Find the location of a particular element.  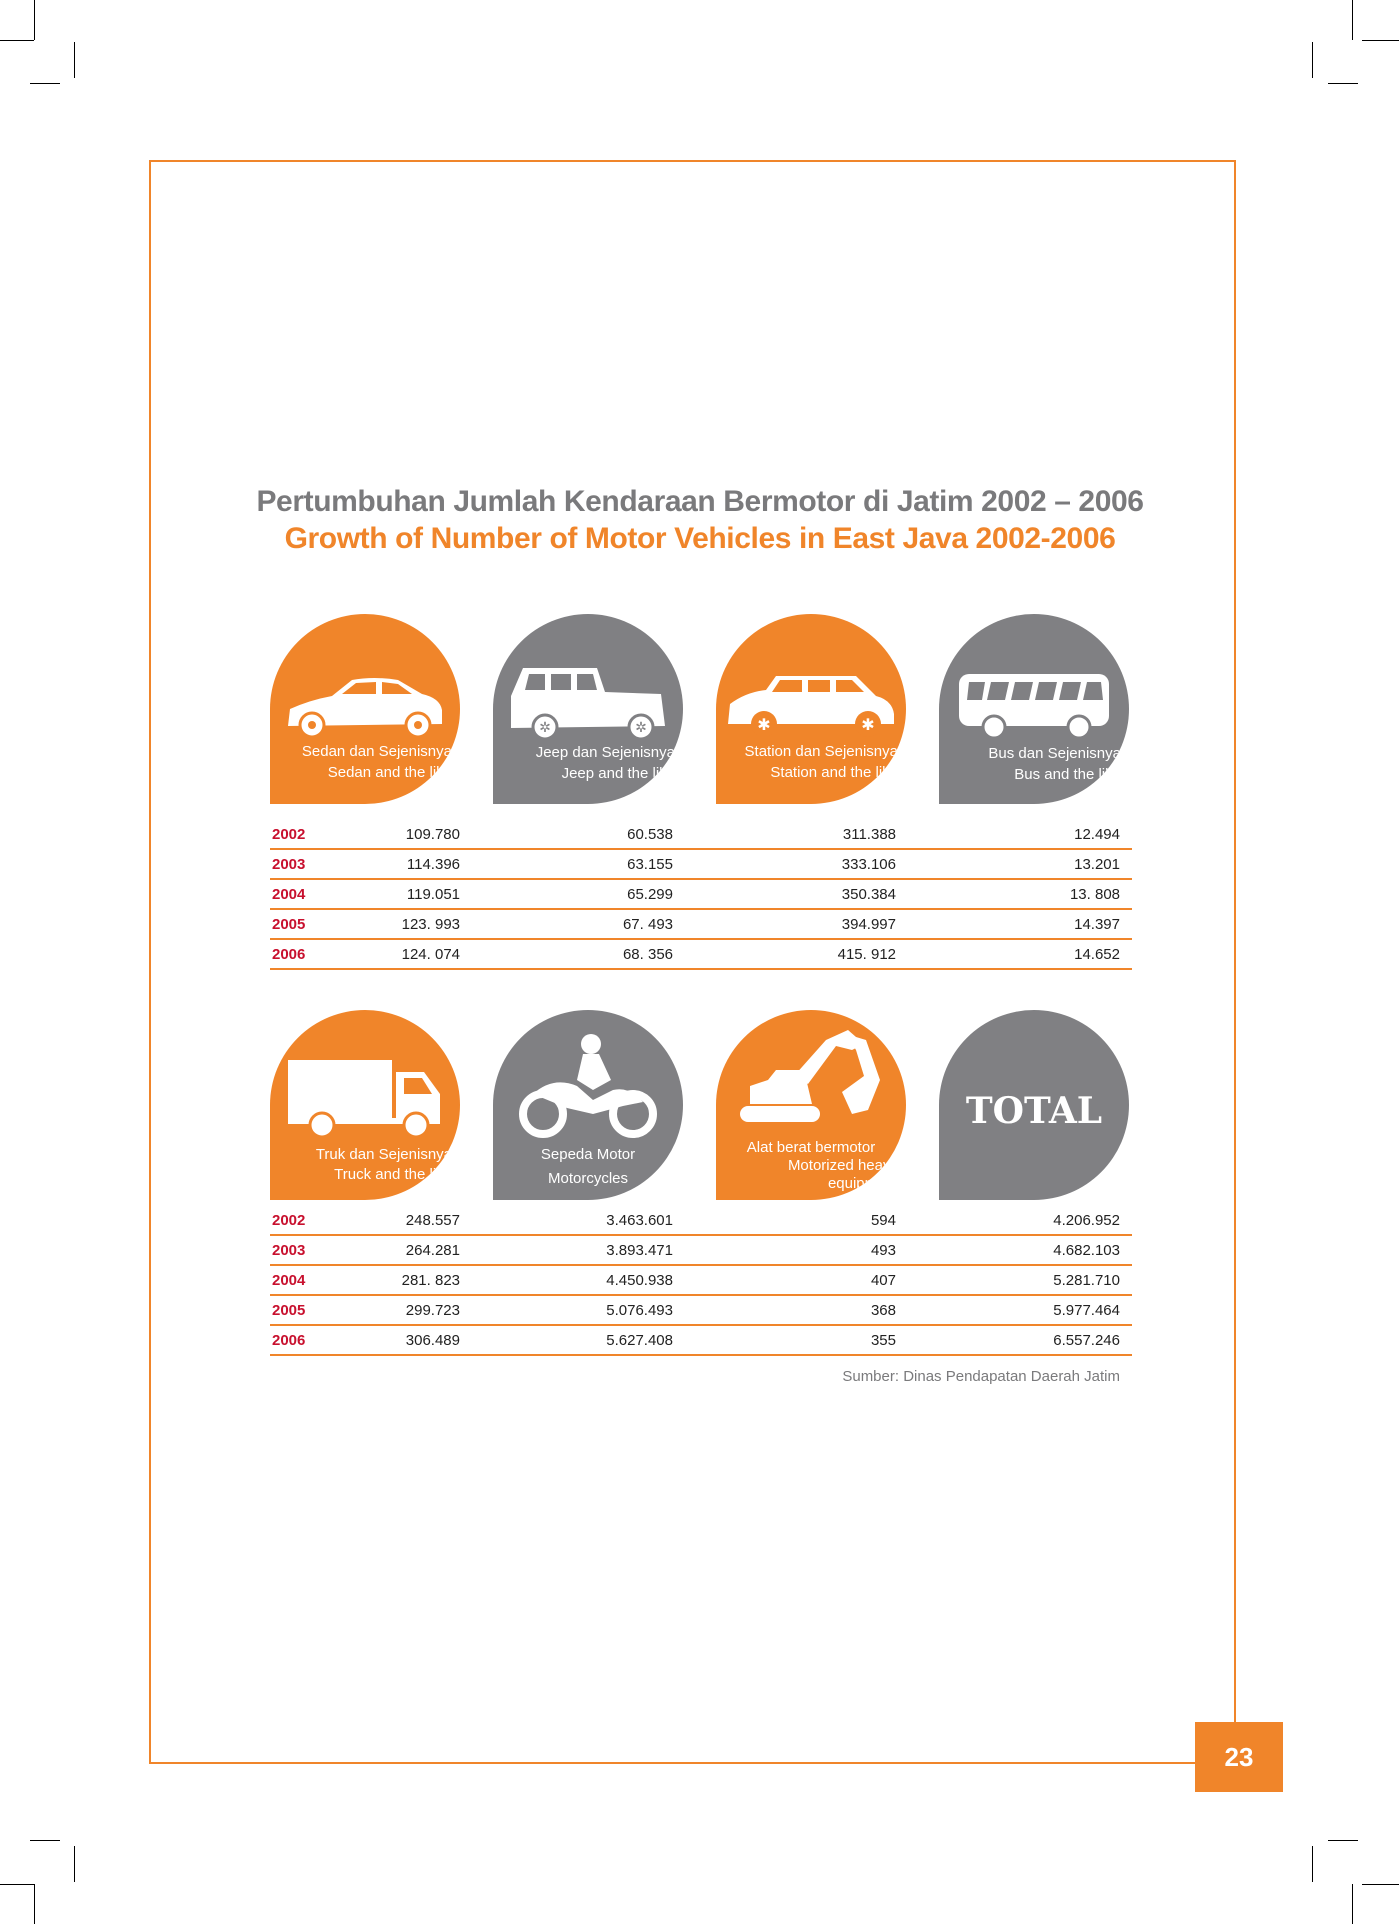

excavator-label-id: Alat berat bermotor is located at coordinates (811, 1147).